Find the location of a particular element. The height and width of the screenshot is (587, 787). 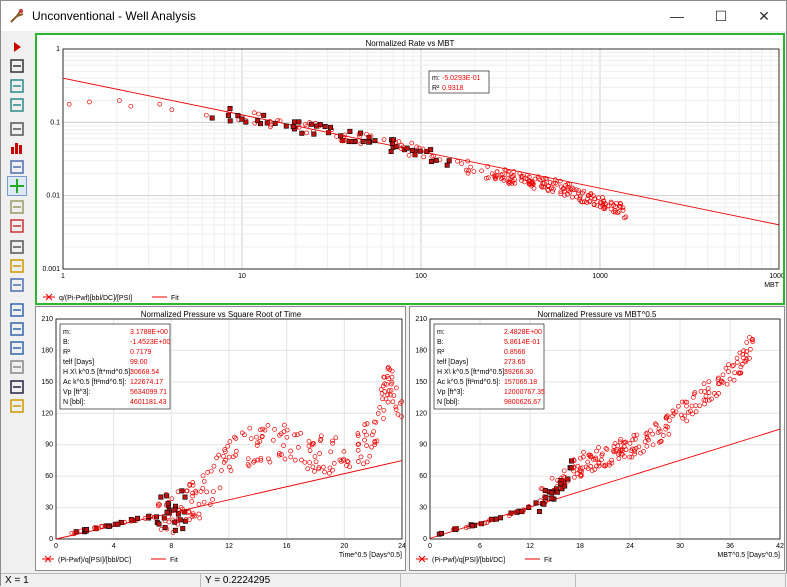

tree-button is located at coordinates (17, 329).